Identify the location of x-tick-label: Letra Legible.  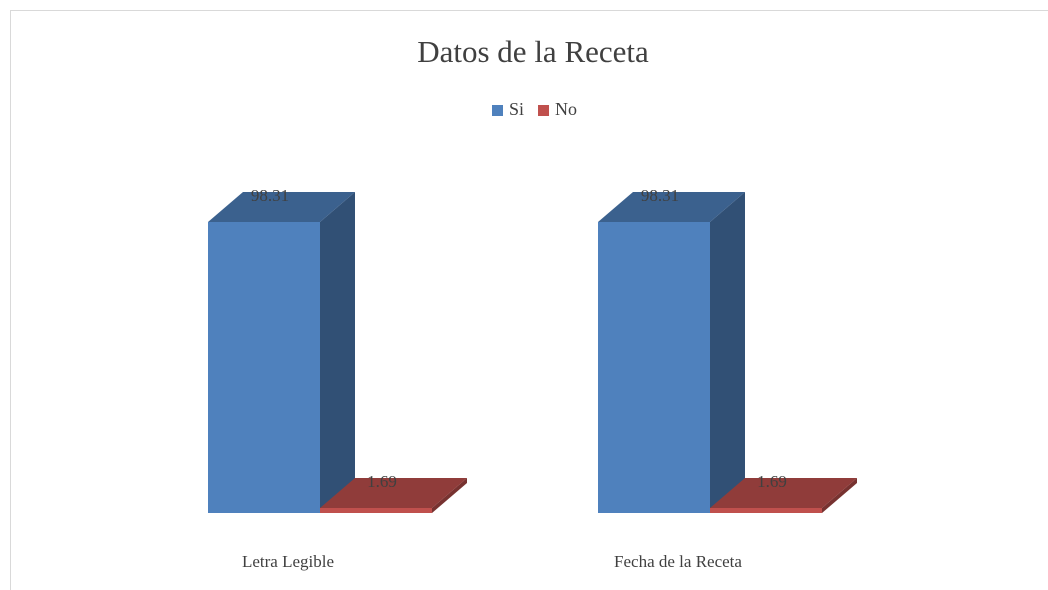
(288, 561).